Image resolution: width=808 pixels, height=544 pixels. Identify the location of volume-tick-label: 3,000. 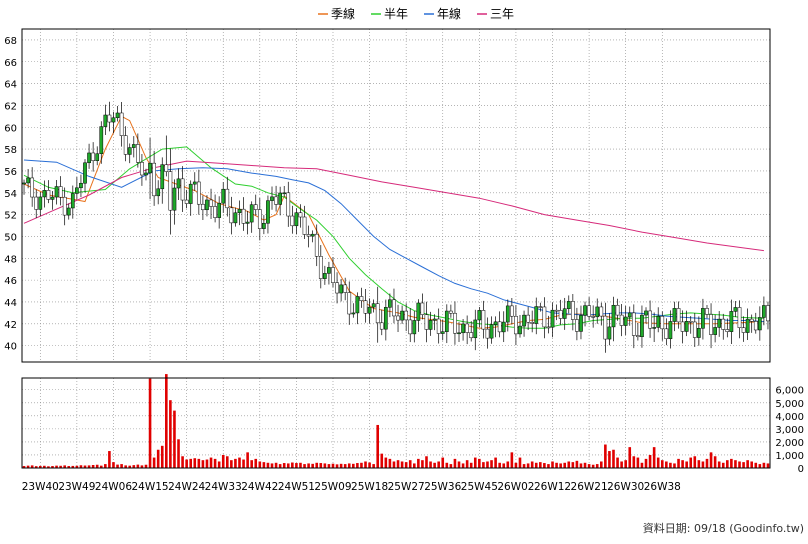
(789, 430).